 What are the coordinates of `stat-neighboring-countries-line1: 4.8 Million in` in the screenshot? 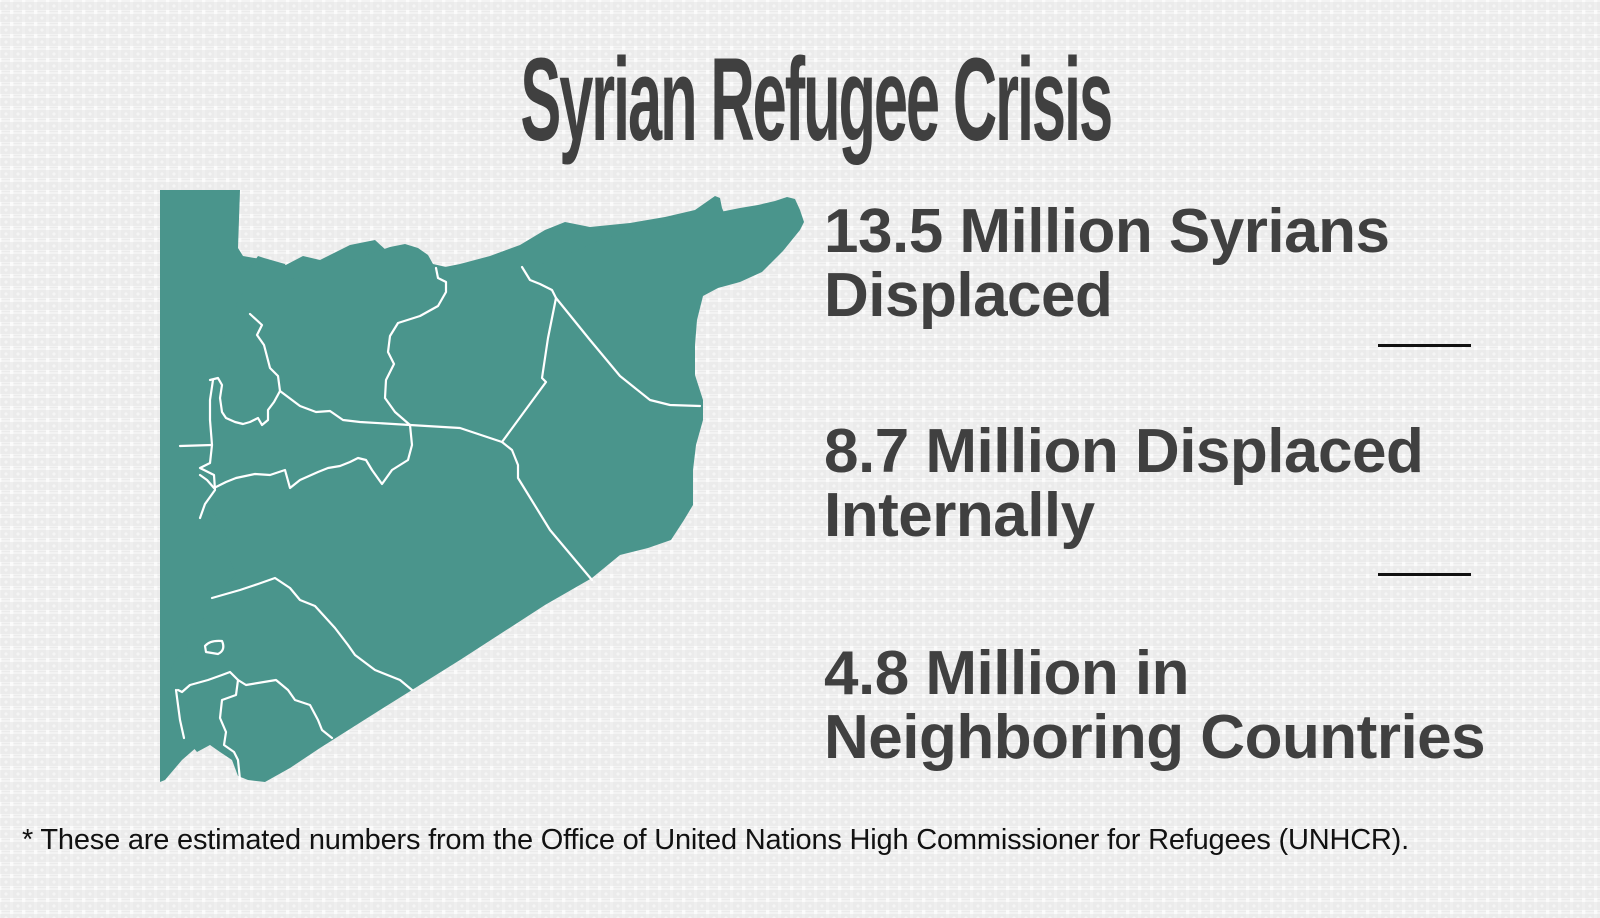 It's located at (1007, 673).